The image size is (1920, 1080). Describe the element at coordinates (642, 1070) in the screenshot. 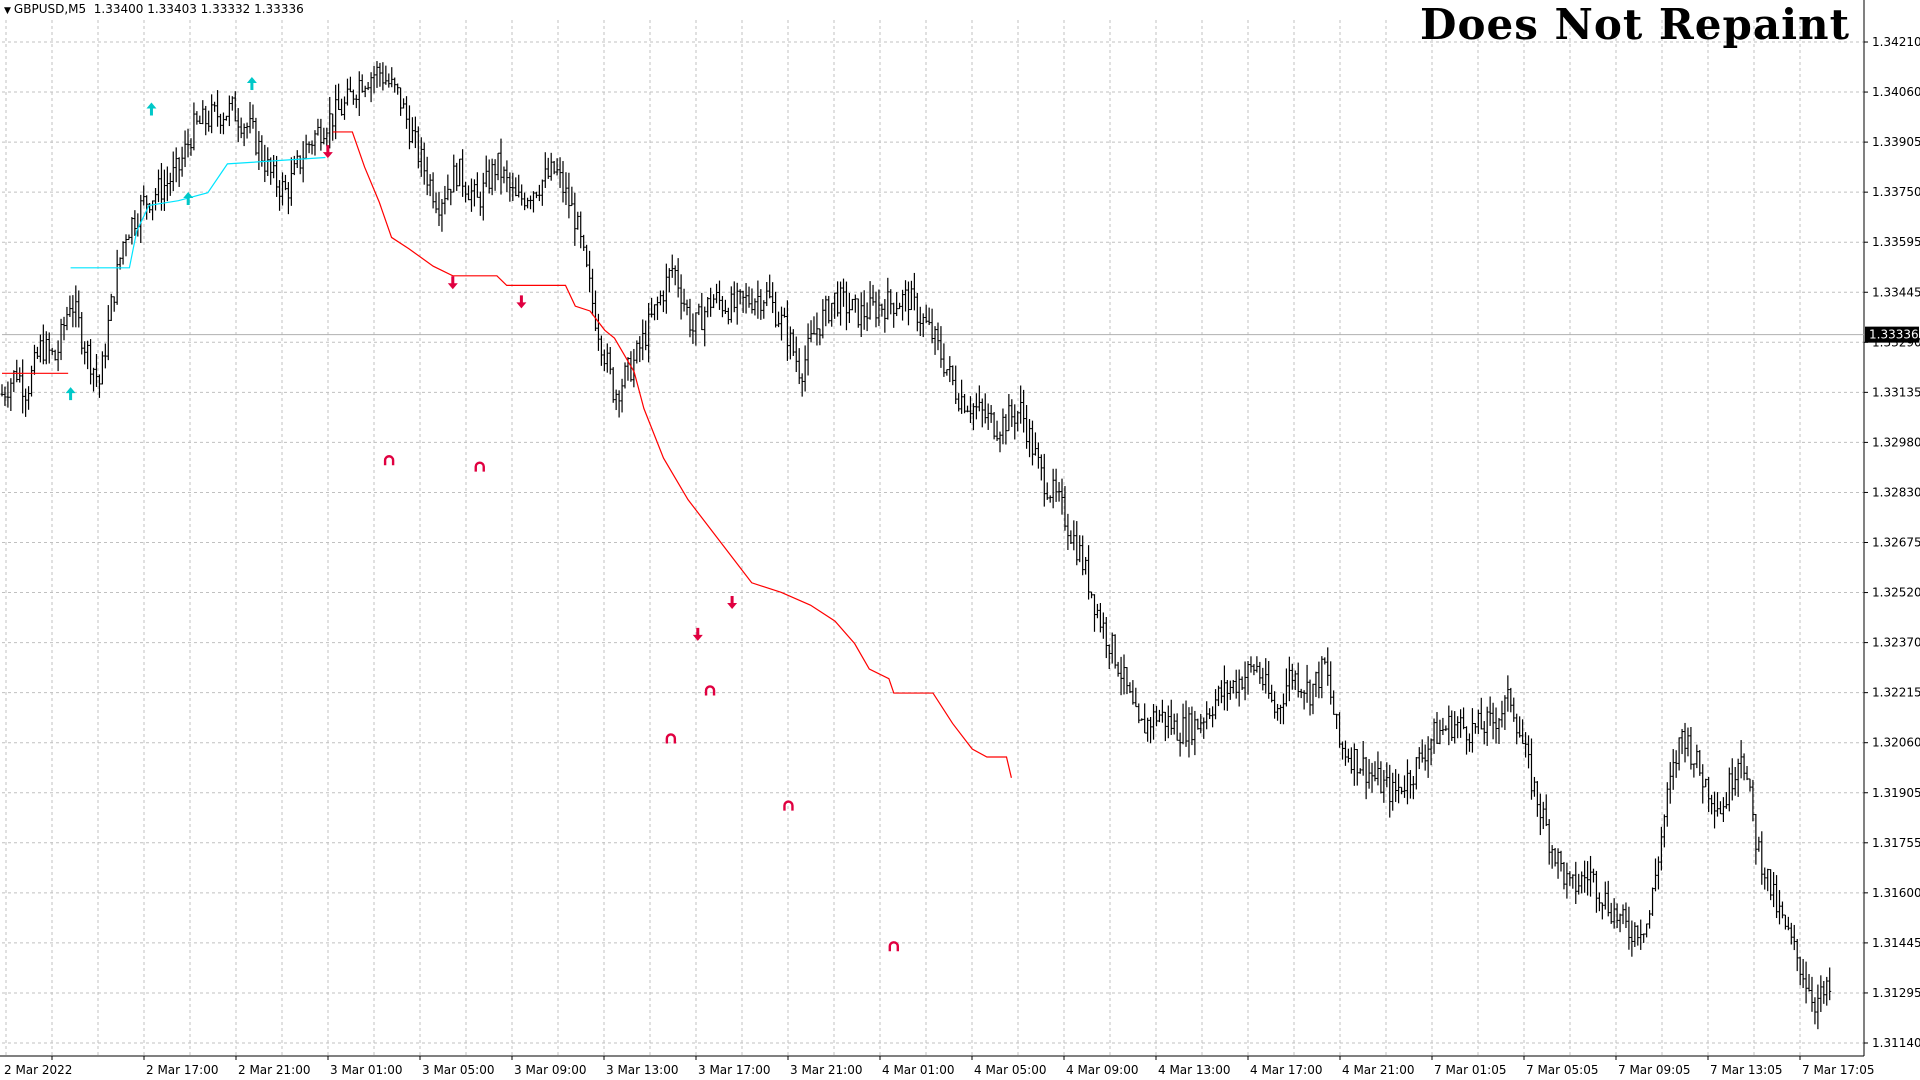

I see `x-tick-label: 3 Mar 13:00` at that location.